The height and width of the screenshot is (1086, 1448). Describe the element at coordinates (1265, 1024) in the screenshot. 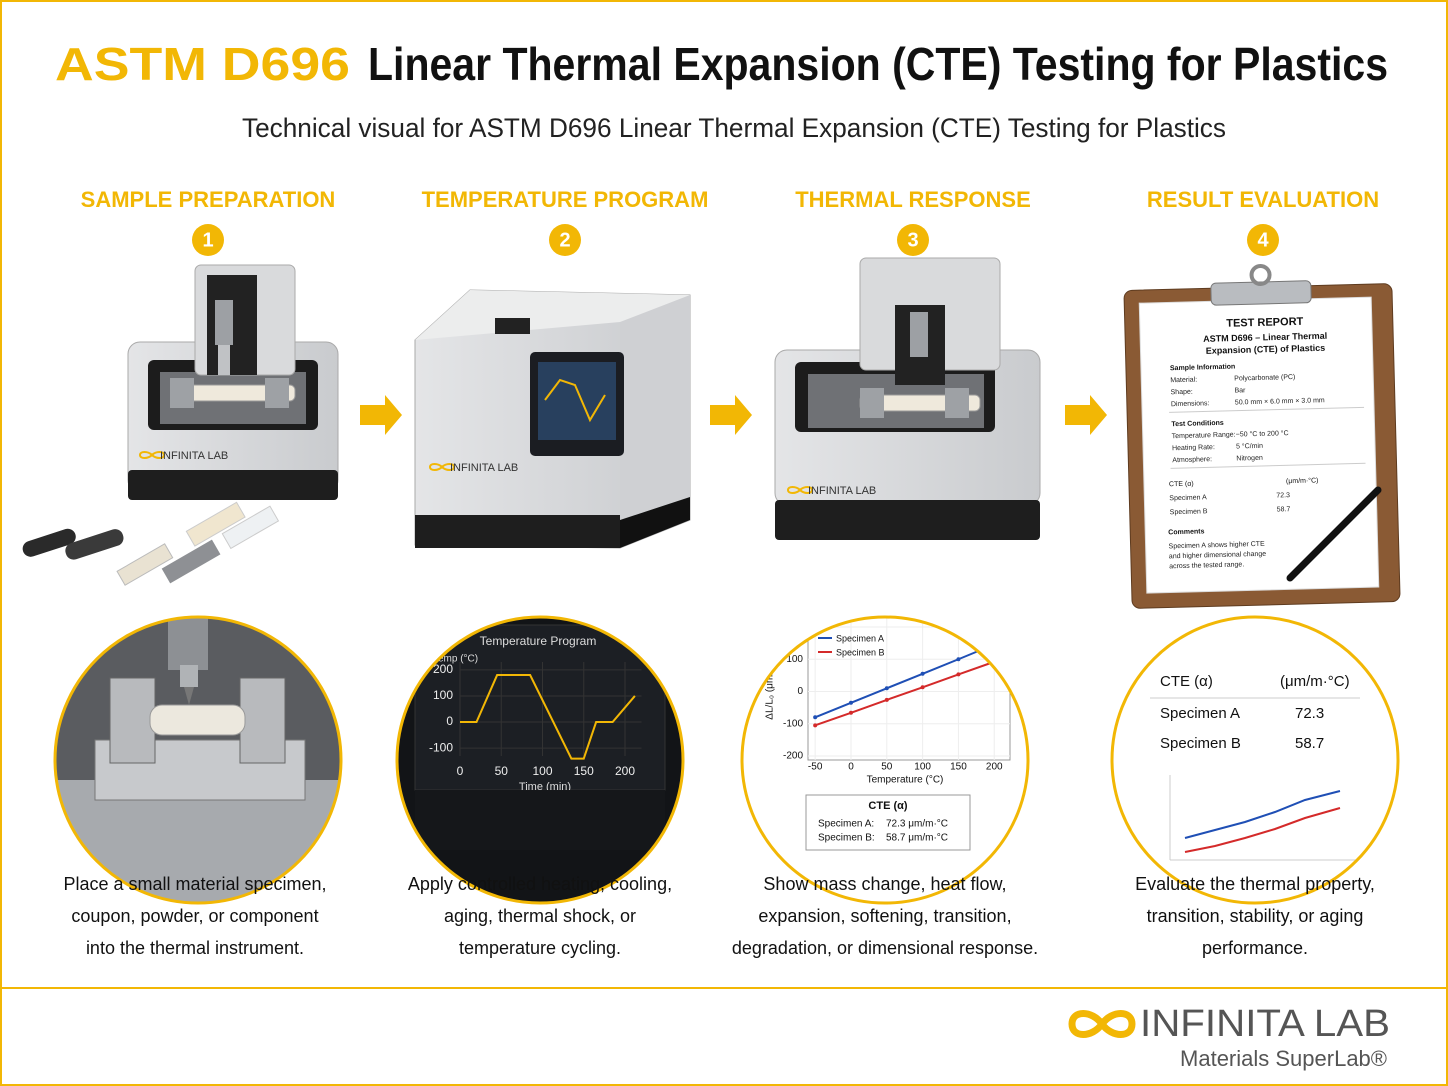

I see `footer-brand: INFINITA LAB` at that location.